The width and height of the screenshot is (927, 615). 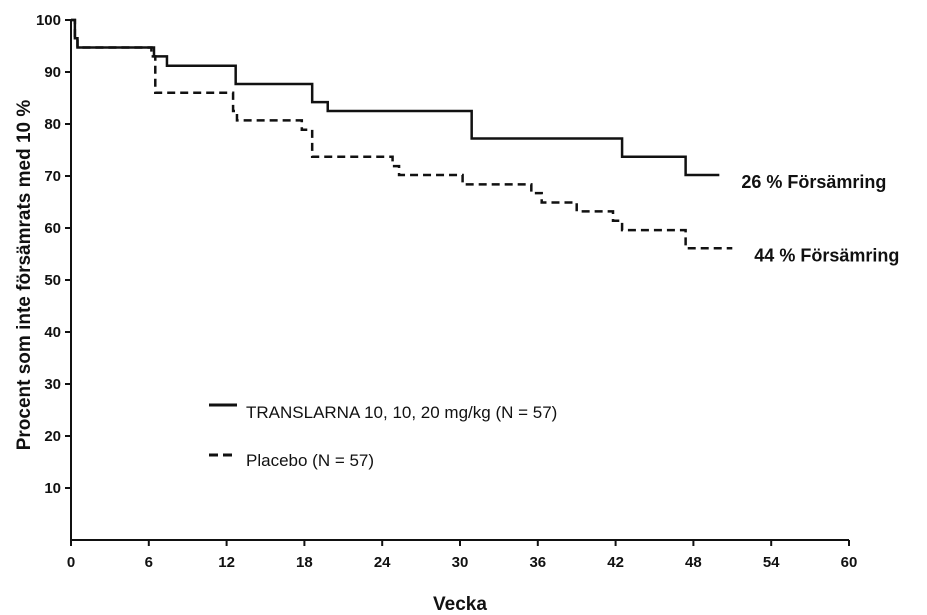 What do you see at coordinates (771, 562) in the screenshot?
I see `x-tick-label: 54` at bounding box center [771, 562].